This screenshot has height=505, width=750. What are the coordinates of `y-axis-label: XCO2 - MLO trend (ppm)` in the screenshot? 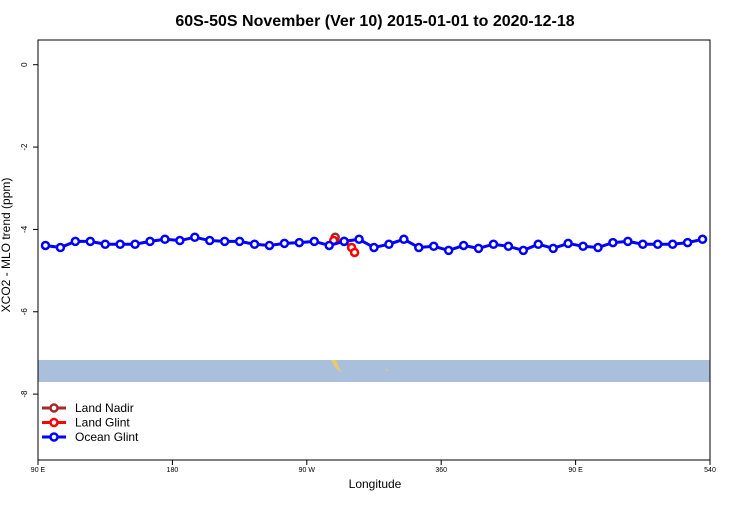 It's located at (6, 245).